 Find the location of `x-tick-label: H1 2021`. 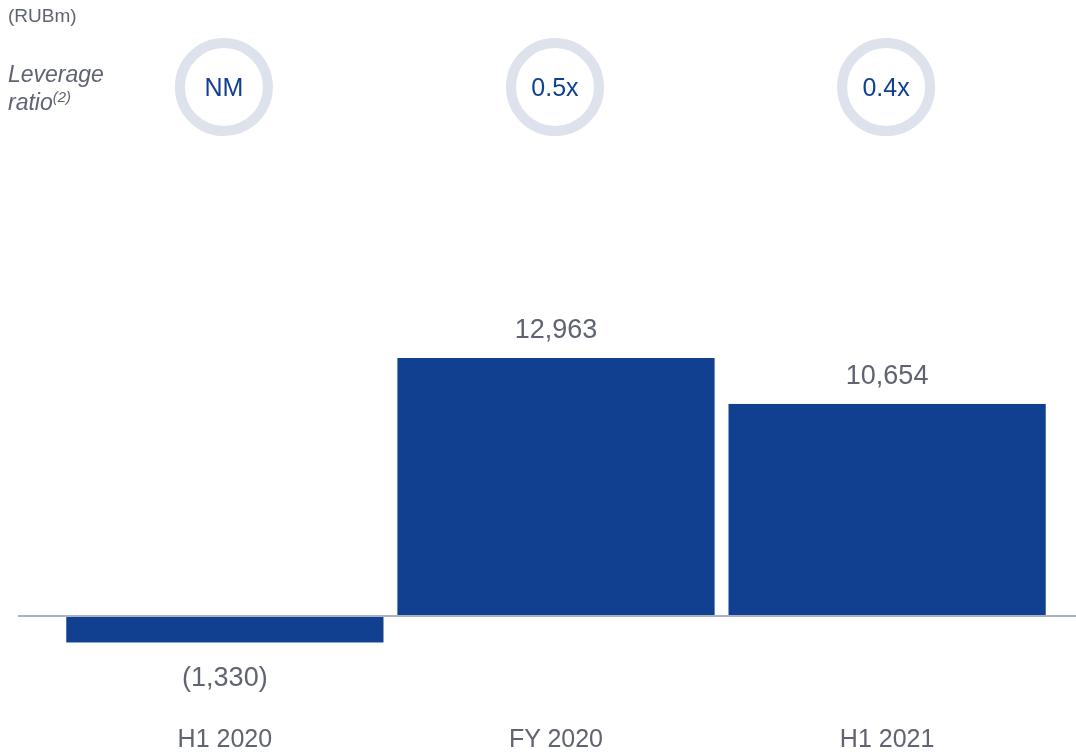

x-tick-label: H1 2021 is located at coordinates (887, 738).